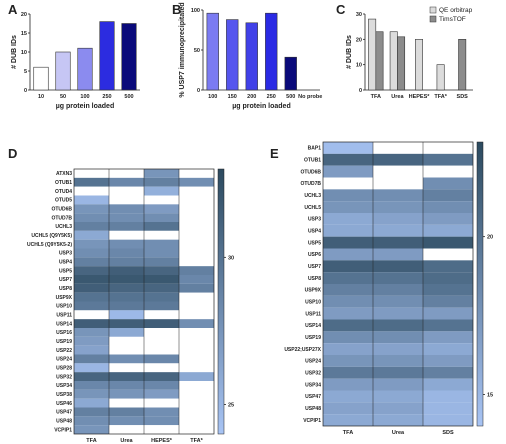 The width and height of the screenshot is (506, 444). What do you see at coordinates (126, 270) in the screenshot?
I see `heat-cell-usp5-urea` at bounding box center [126, 270].